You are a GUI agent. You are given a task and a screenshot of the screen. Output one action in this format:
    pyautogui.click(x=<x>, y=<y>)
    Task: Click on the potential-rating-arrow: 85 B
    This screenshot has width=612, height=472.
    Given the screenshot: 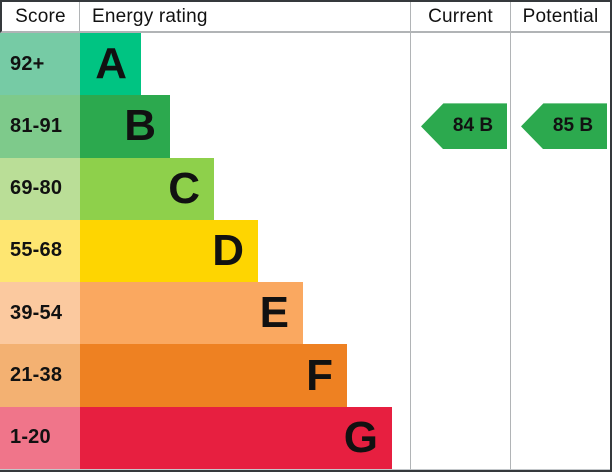 What is the action you would take?
    pyautogui.click(x=564, y=126)
    